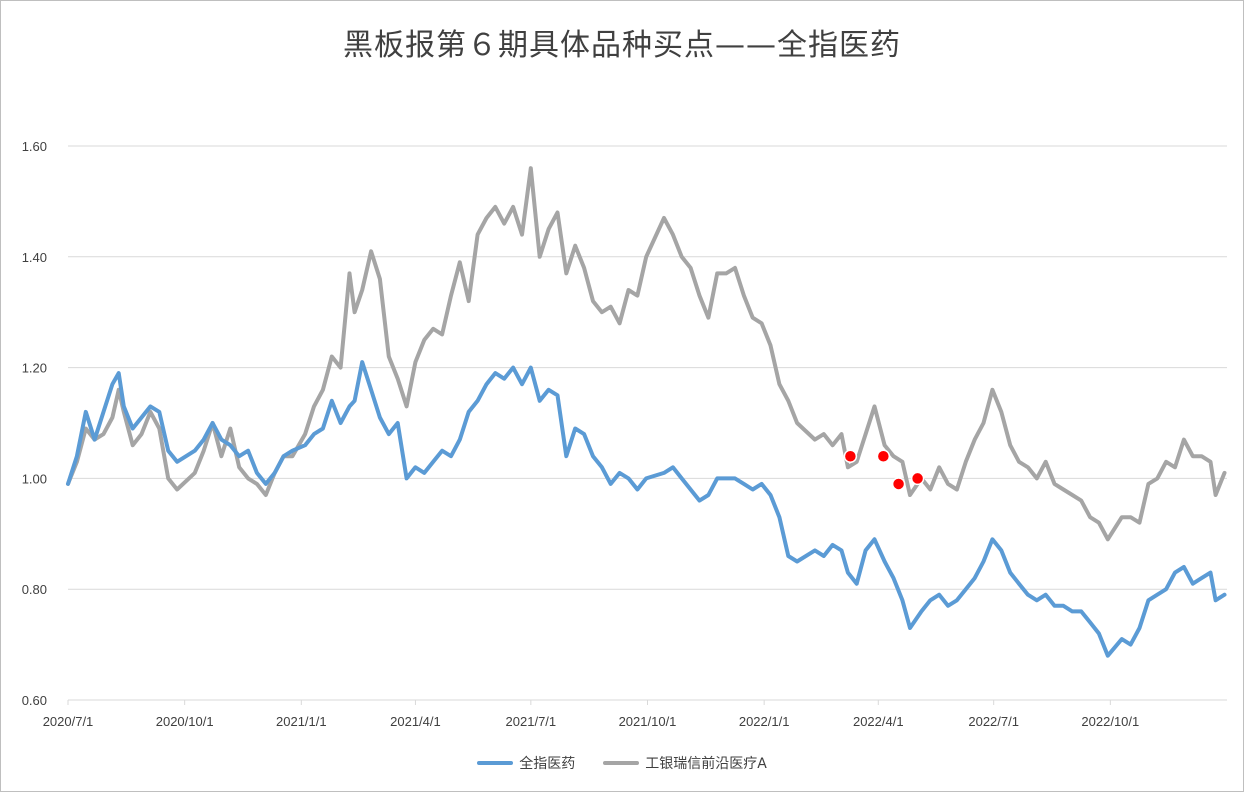  Describe the element at coordinates (706, 764) in the screenshot. I see `legend-label-series-2: 工银瑞信前沿医疗A` at that location.